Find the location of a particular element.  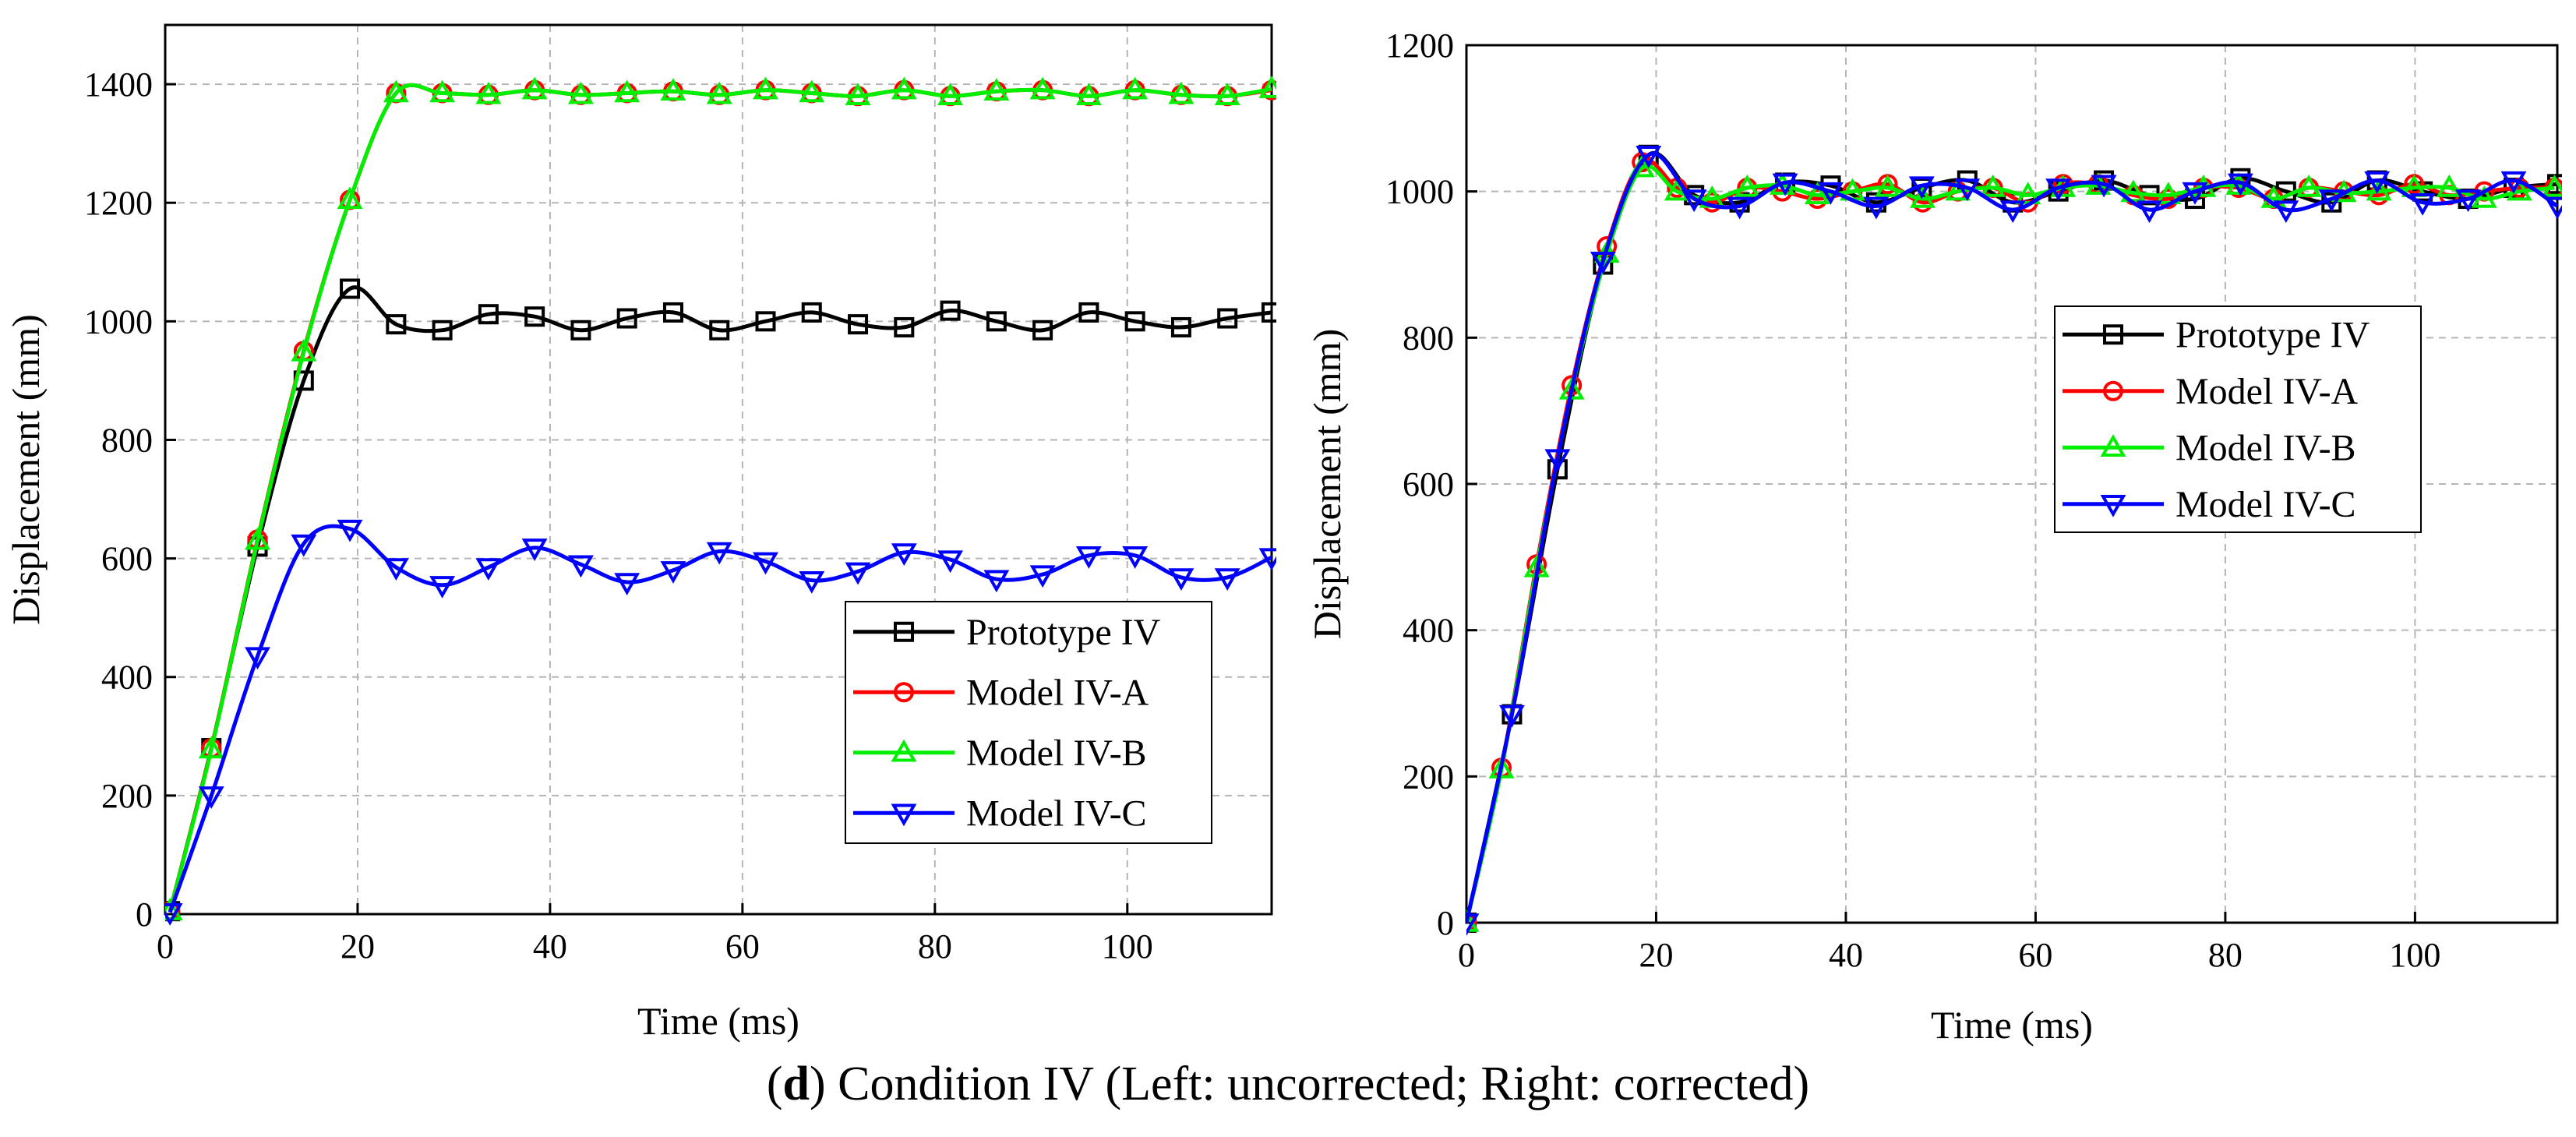

data-point-model-iv-a is located at coordinates (1471, 923).